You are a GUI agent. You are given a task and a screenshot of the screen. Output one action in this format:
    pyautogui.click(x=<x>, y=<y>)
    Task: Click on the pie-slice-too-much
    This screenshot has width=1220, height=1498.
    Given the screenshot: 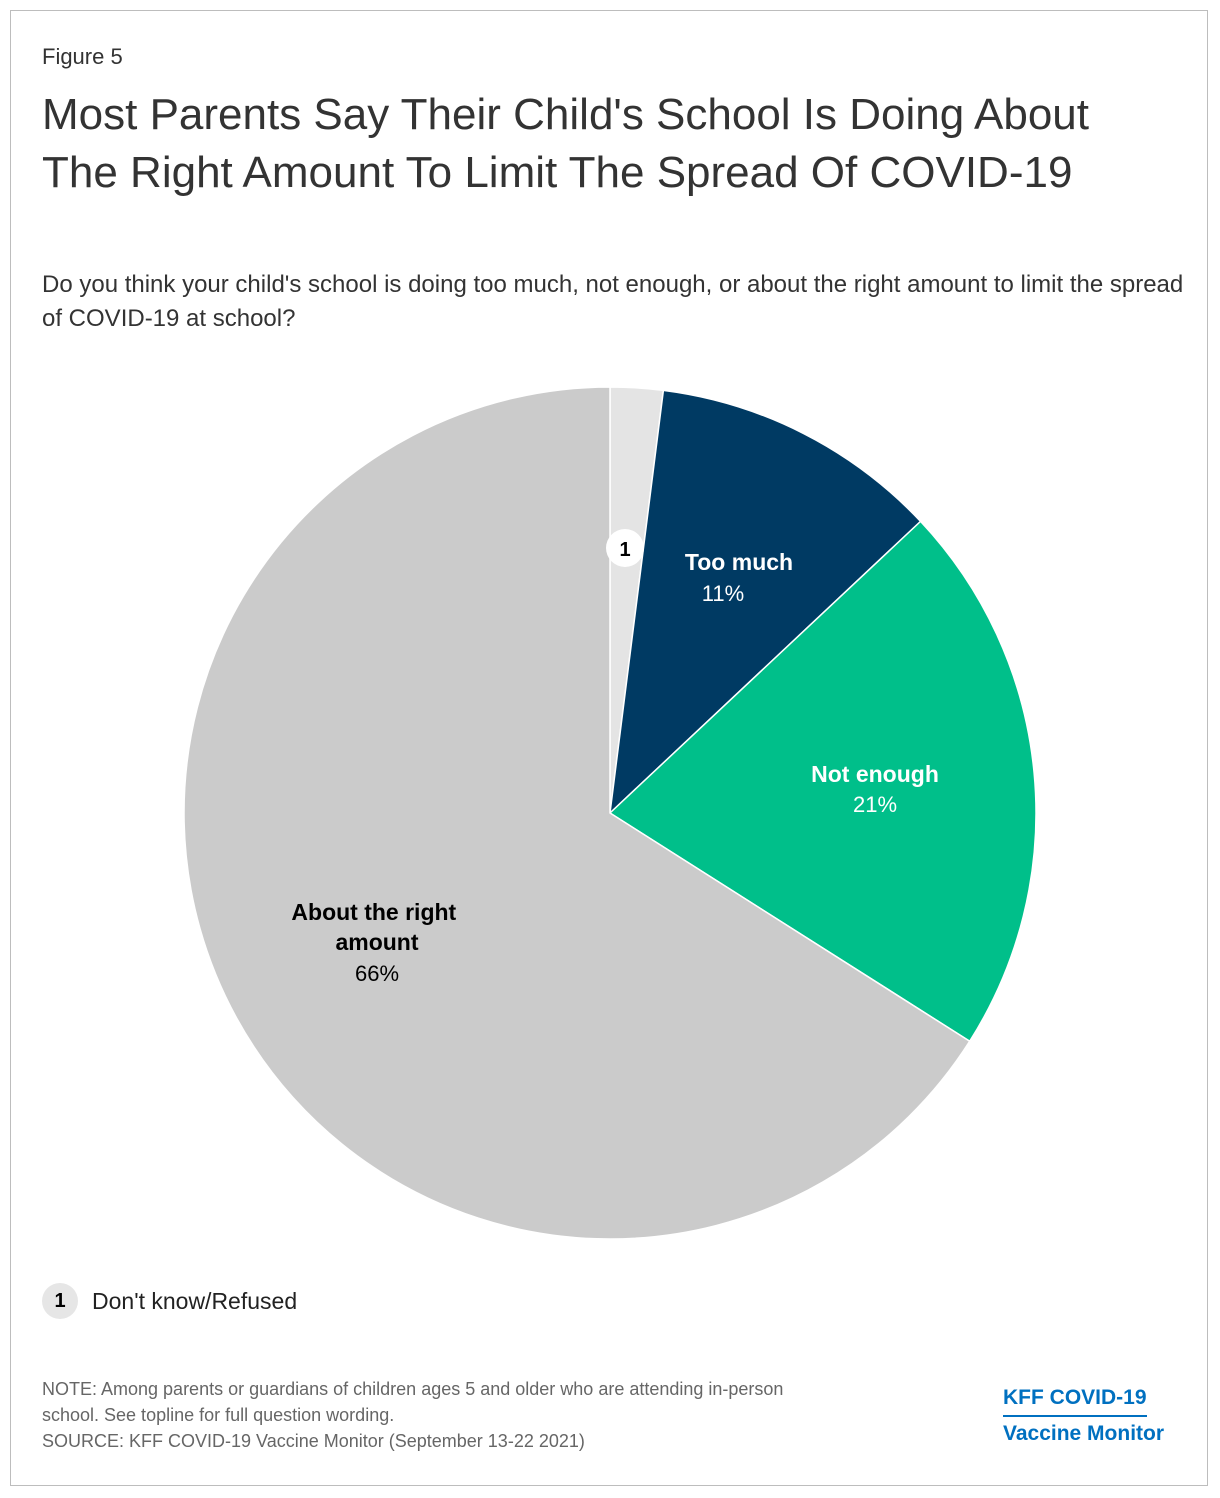 What is the action you would take?
    pyautogui.click(x=765, y=602)
    